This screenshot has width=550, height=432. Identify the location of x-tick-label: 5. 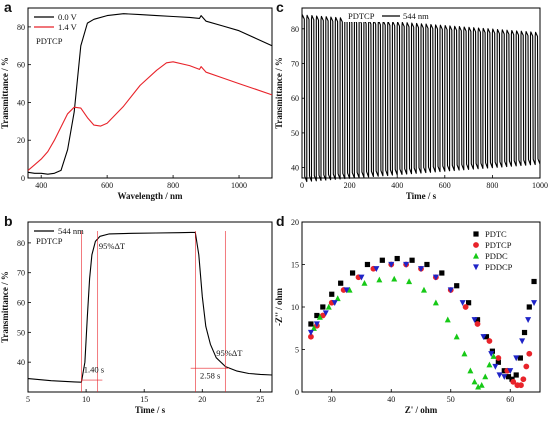
(28, 399).